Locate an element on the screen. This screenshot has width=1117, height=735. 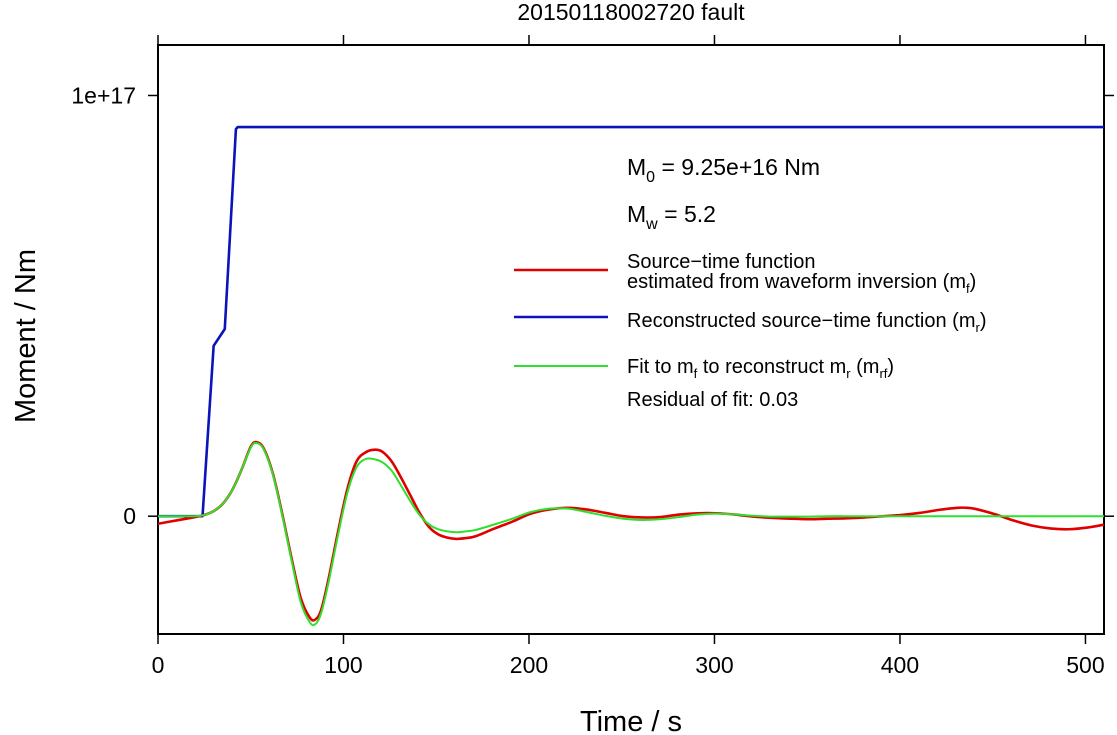
mw-value: = 5.2 is located at coordinates (687, 214).